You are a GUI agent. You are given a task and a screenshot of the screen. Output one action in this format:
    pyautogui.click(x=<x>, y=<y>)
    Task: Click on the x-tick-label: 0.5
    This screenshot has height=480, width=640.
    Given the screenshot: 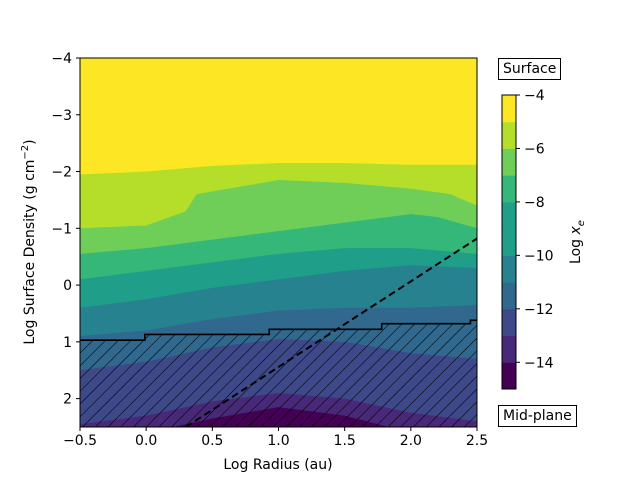 What is the action you would take?
    pyautogui.click(x=212, y=441)
    